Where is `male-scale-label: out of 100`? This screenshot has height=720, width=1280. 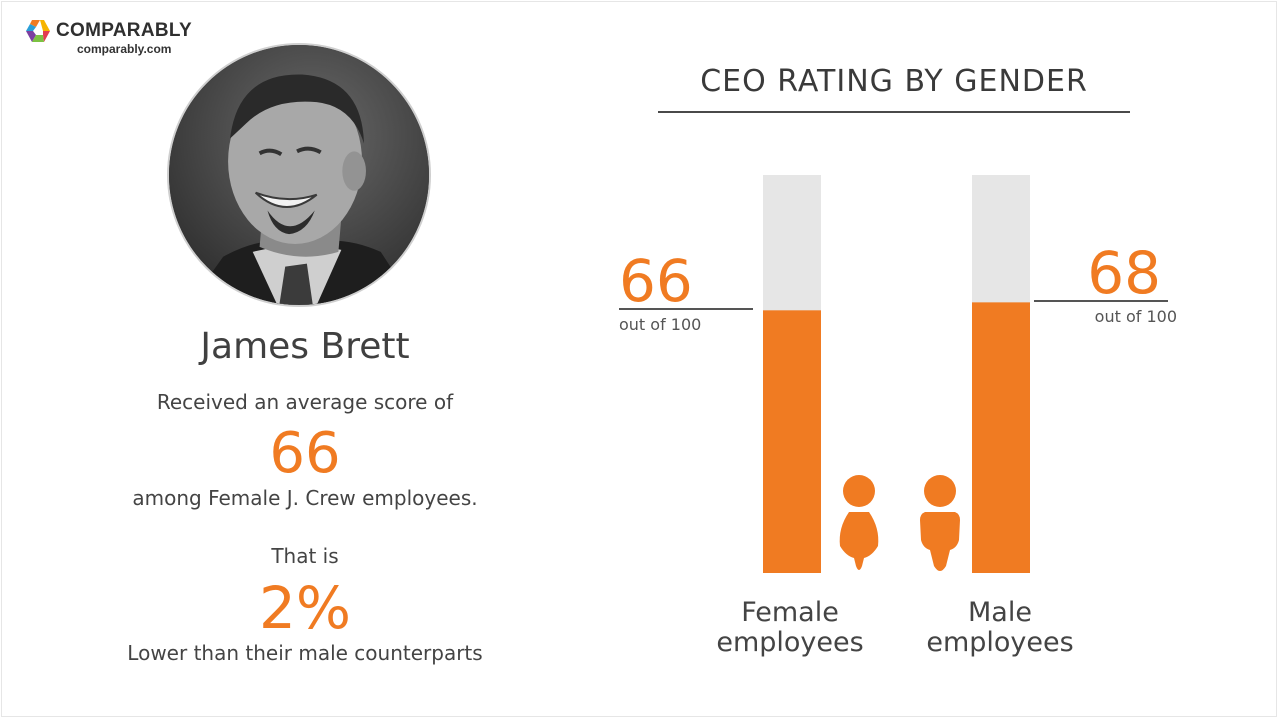
male-scale-label: out of 100 is located at coordinates (1136, 316).